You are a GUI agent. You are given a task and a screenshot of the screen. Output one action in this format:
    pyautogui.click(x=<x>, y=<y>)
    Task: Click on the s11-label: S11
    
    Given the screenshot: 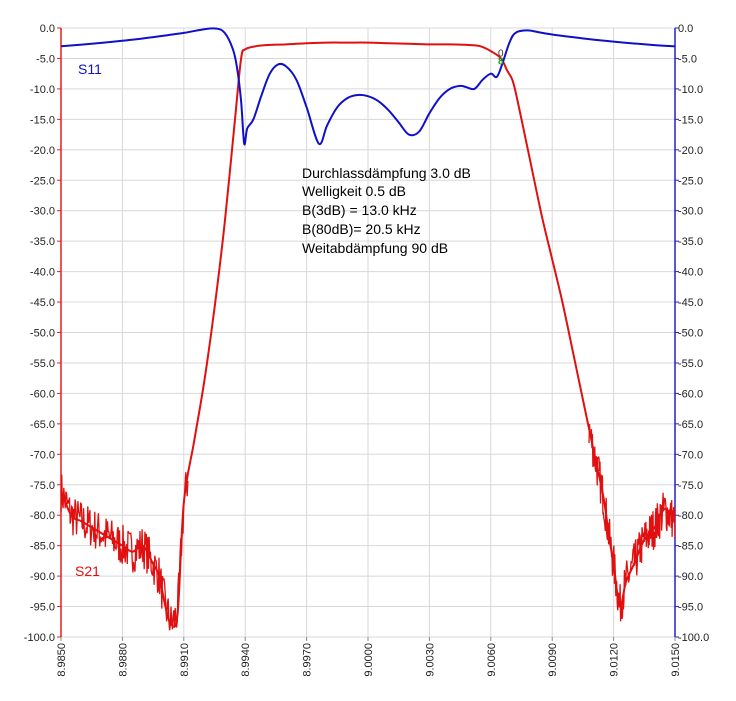 What is the action you would take?
    pyautogui.click(x=90, y=69)
    